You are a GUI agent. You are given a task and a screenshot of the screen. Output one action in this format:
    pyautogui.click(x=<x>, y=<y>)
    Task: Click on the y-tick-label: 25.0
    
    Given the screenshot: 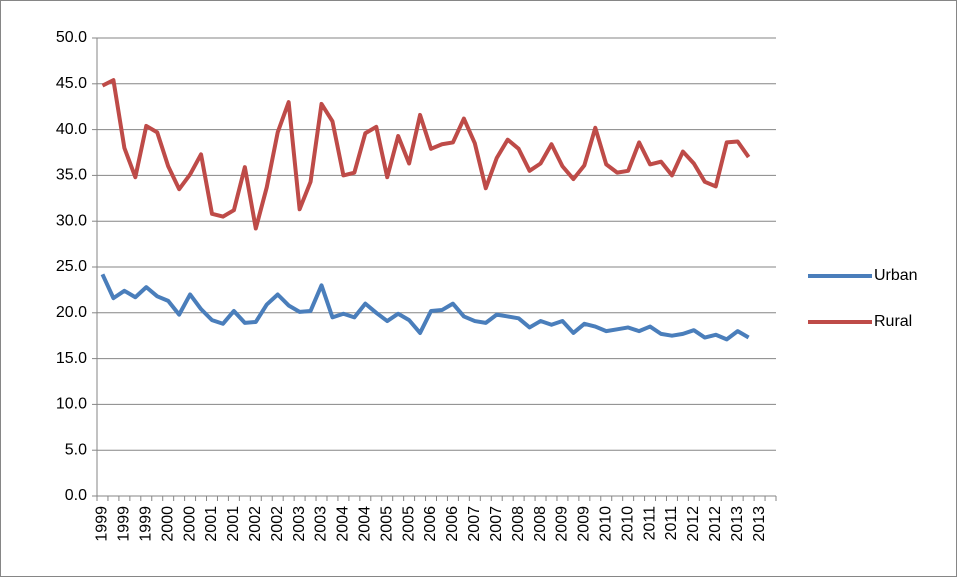 What is the action you would take?
    pyautogui.click(x=71, y=266)
    